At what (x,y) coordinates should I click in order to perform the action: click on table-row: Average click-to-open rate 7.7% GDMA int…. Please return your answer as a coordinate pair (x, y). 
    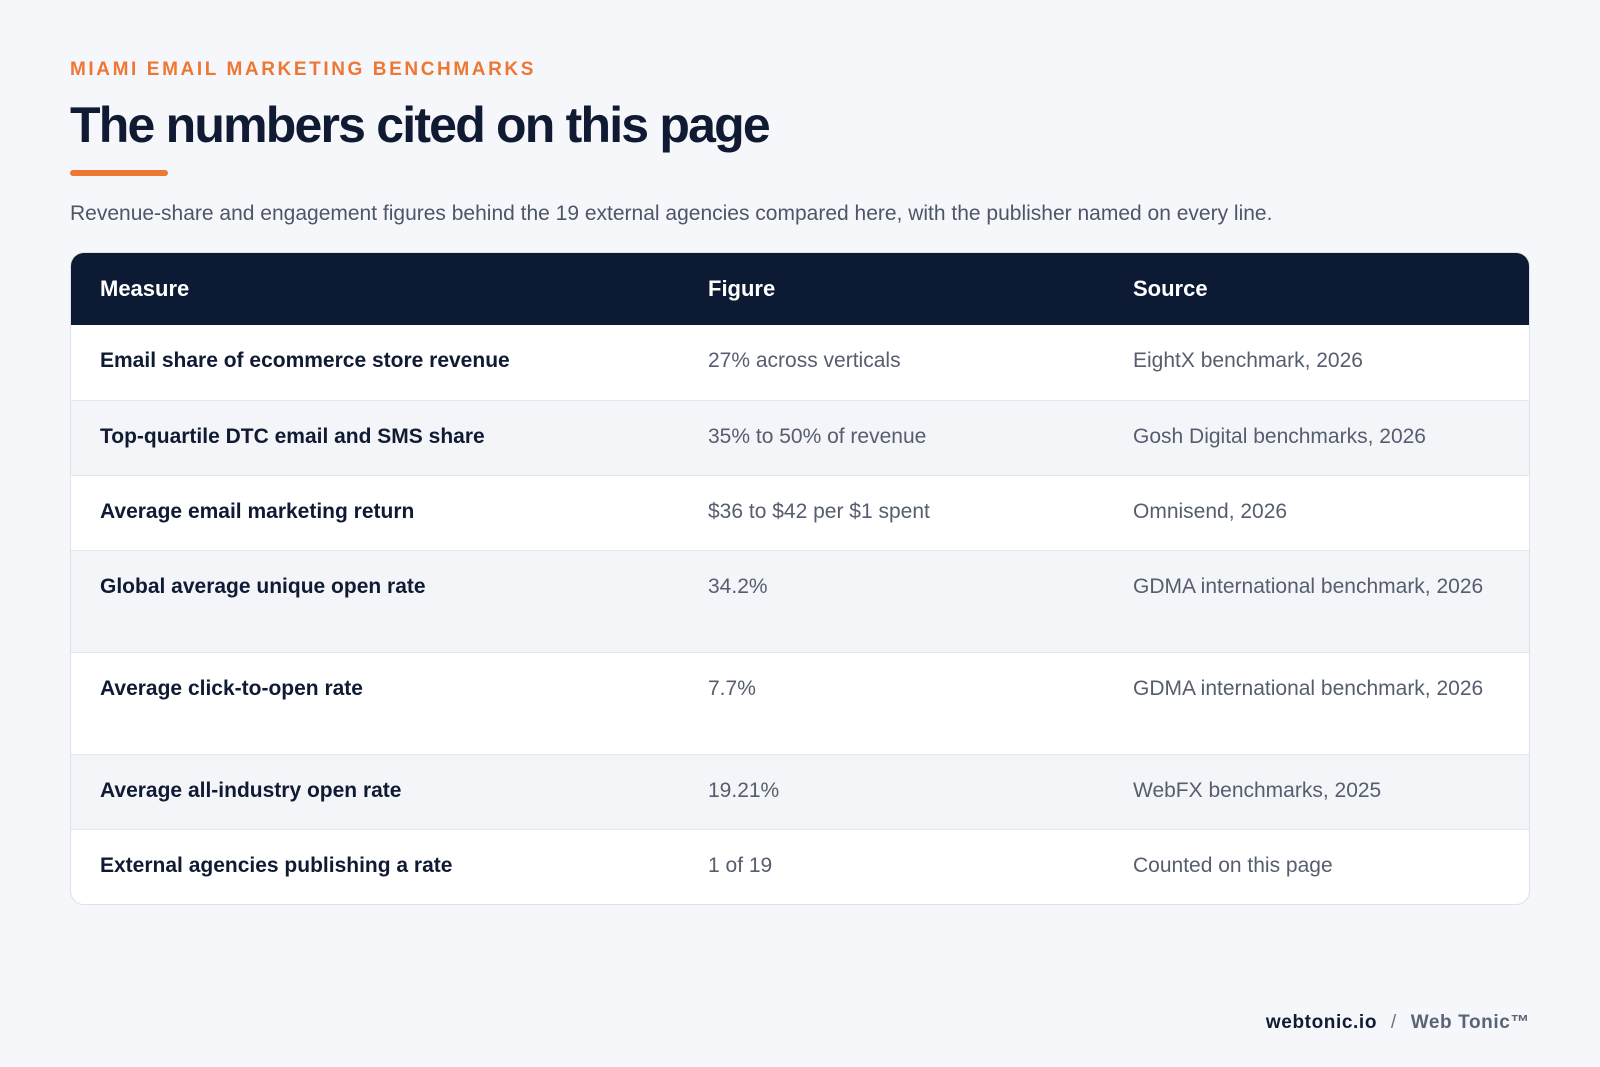
    Looking at the image, I should click on (800, 702).